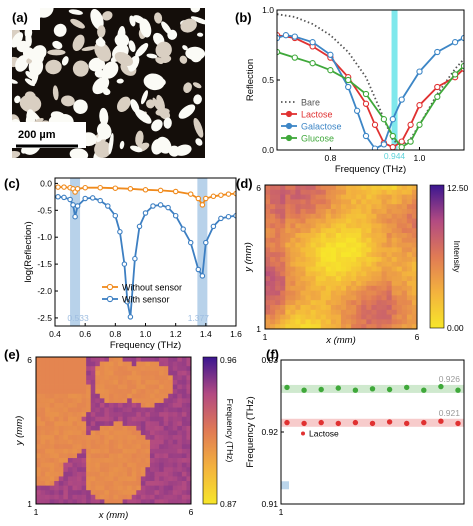 The width and height of the screenshot is (473, 526). I want to click on x-tick-label: 1.0, so click(420, 158).